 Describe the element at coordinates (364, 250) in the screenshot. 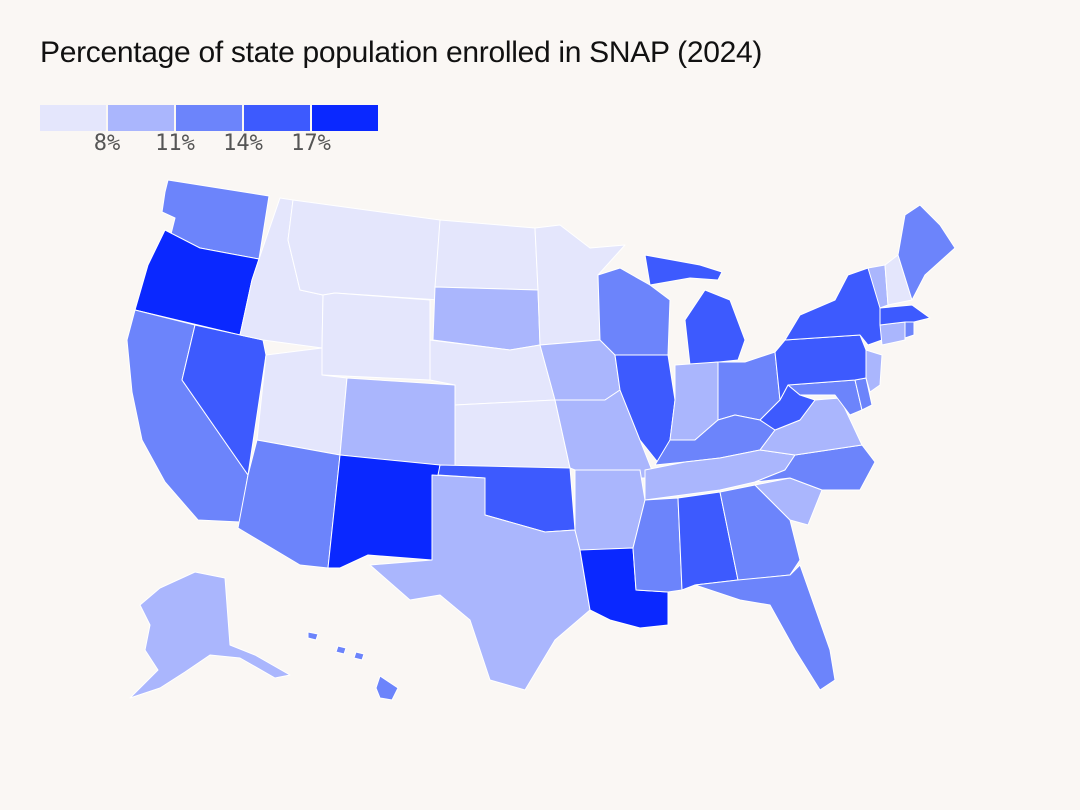

I see `state-MT` at that location.